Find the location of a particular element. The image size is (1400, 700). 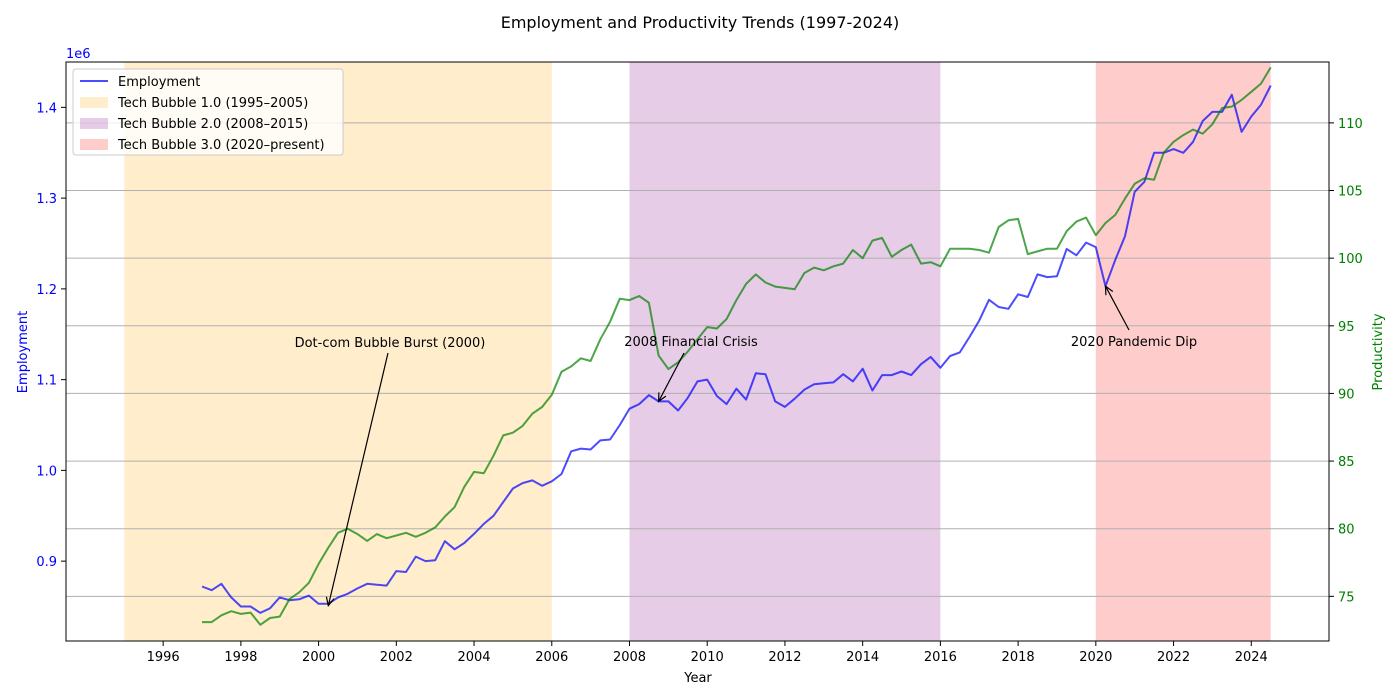

y-left-tick-label: 1.3 is located at coordinates (46, 199).